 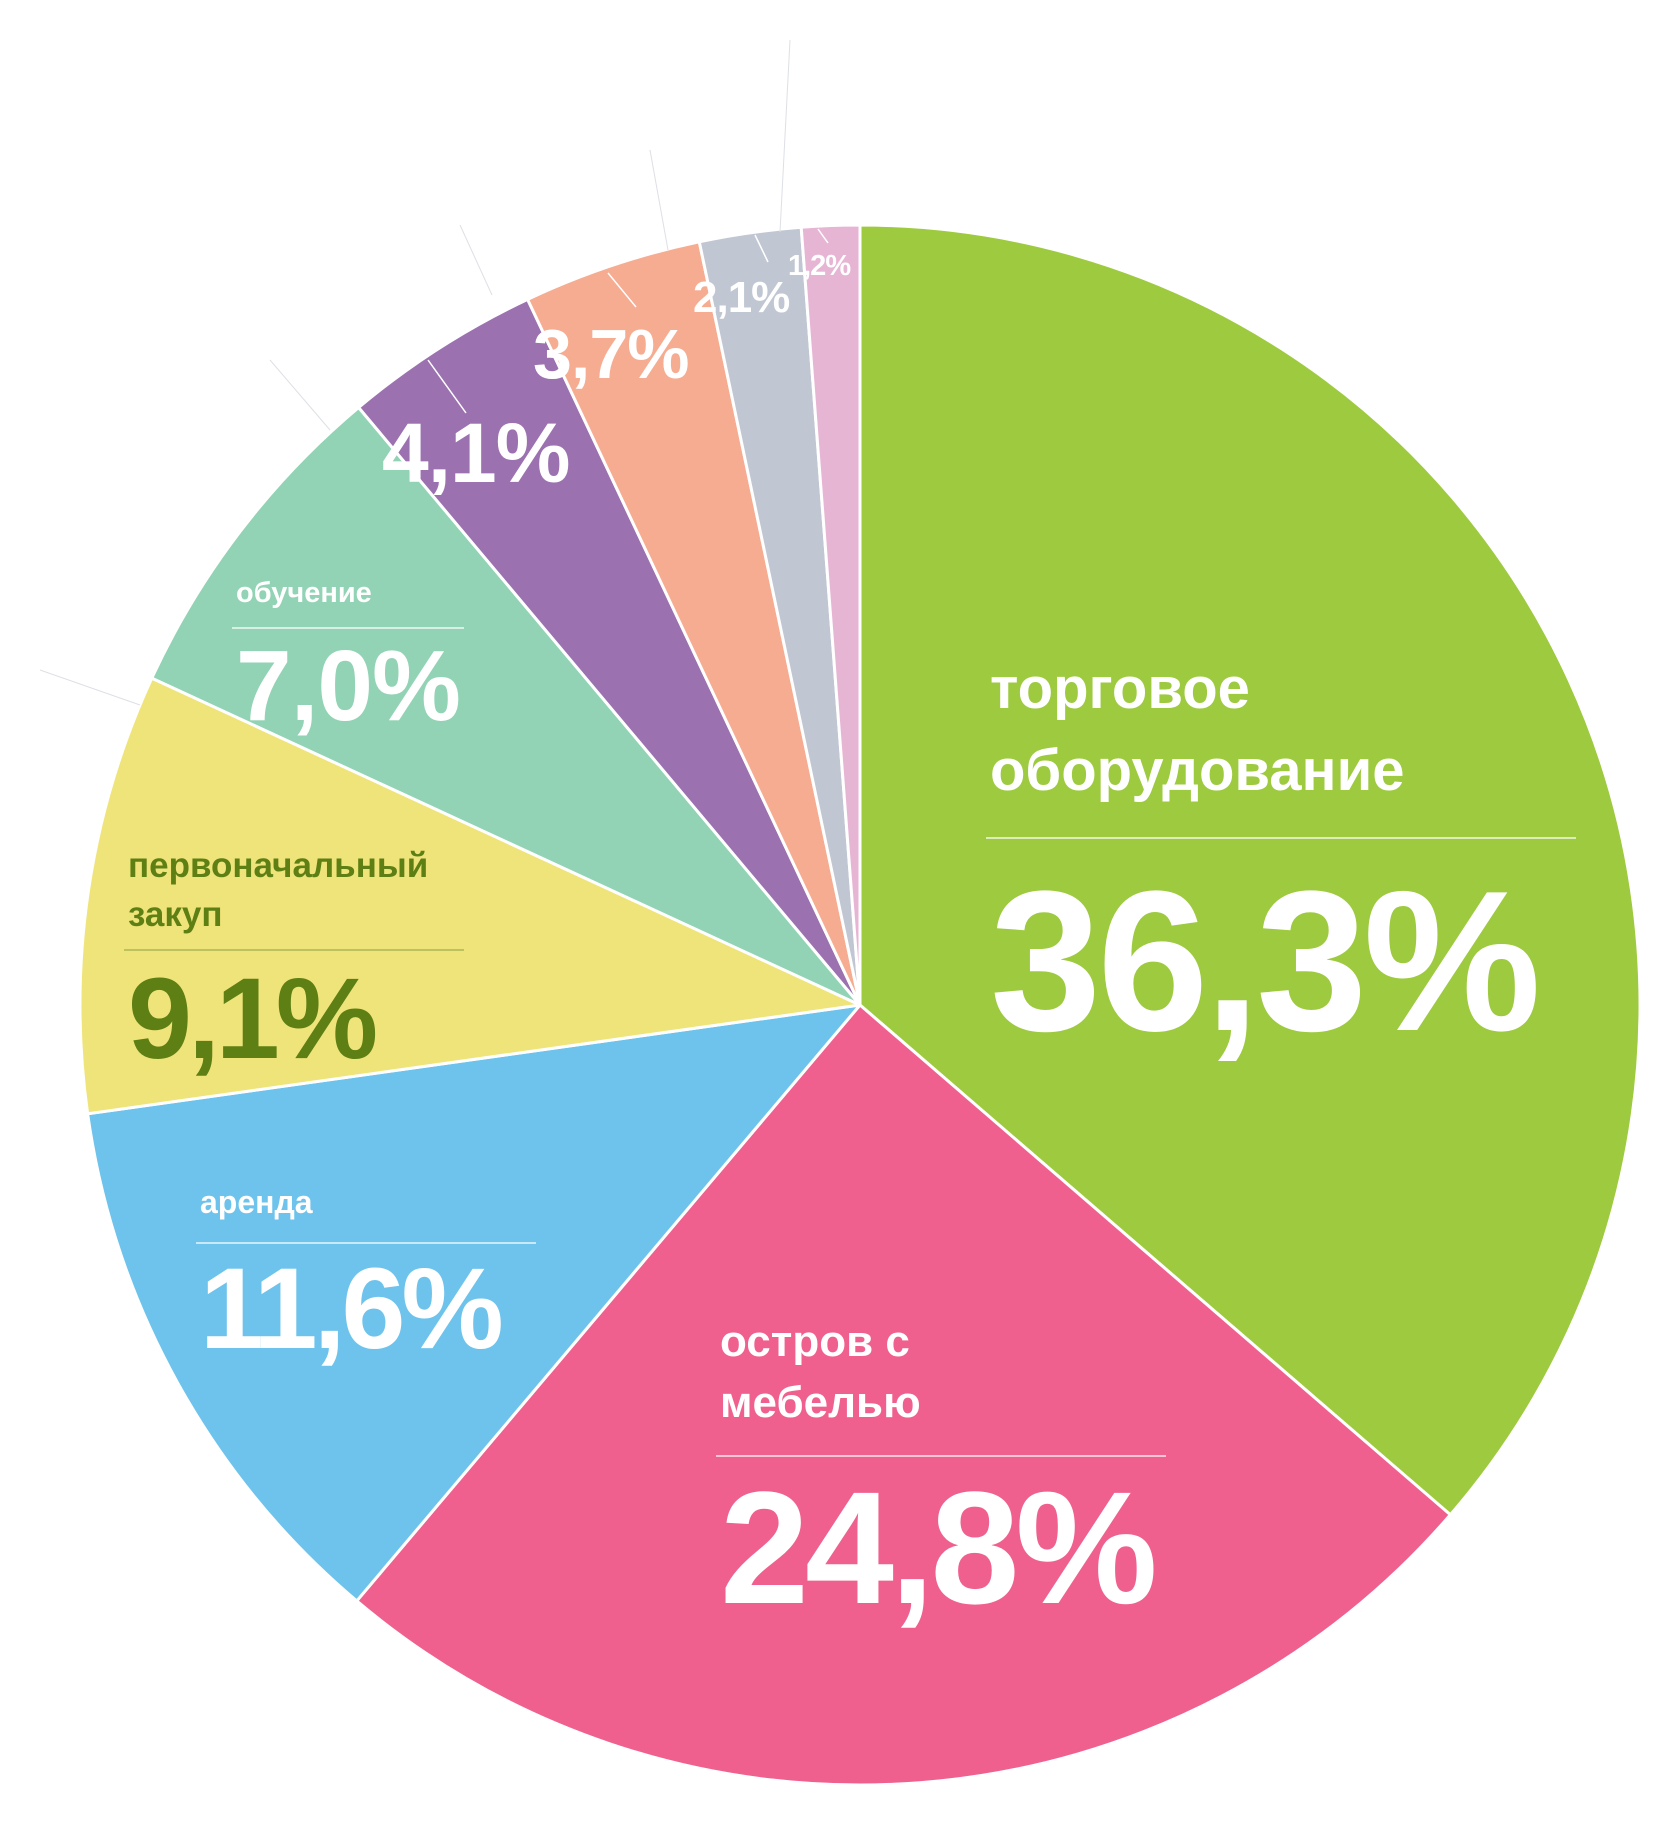 What do you see at coordinates (252, 1019) in the screenshot?
I see `slice-value-label: 9,1%` at bounding box center [252, 1019].